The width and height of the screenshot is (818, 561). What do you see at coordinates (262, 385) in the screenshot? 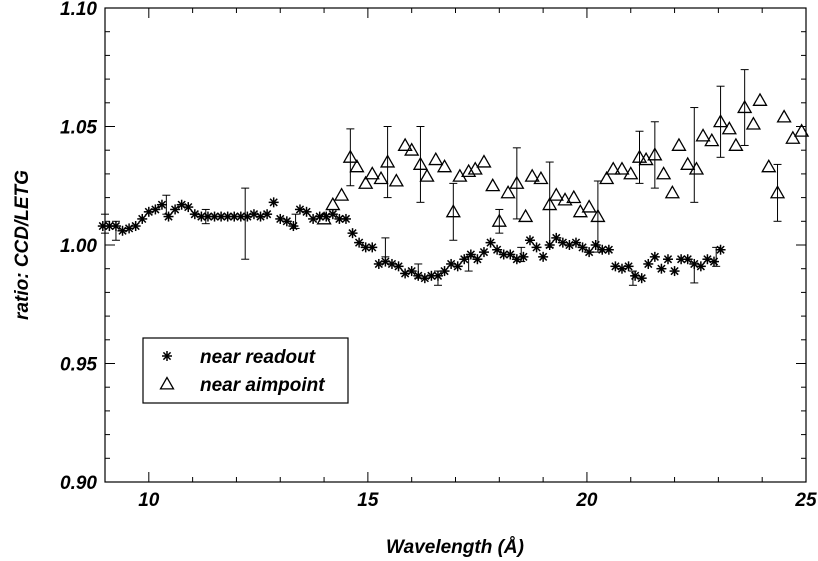
I see `legend-label-near-aimpoint: near aimpoint` at bounding box center [262, 385].